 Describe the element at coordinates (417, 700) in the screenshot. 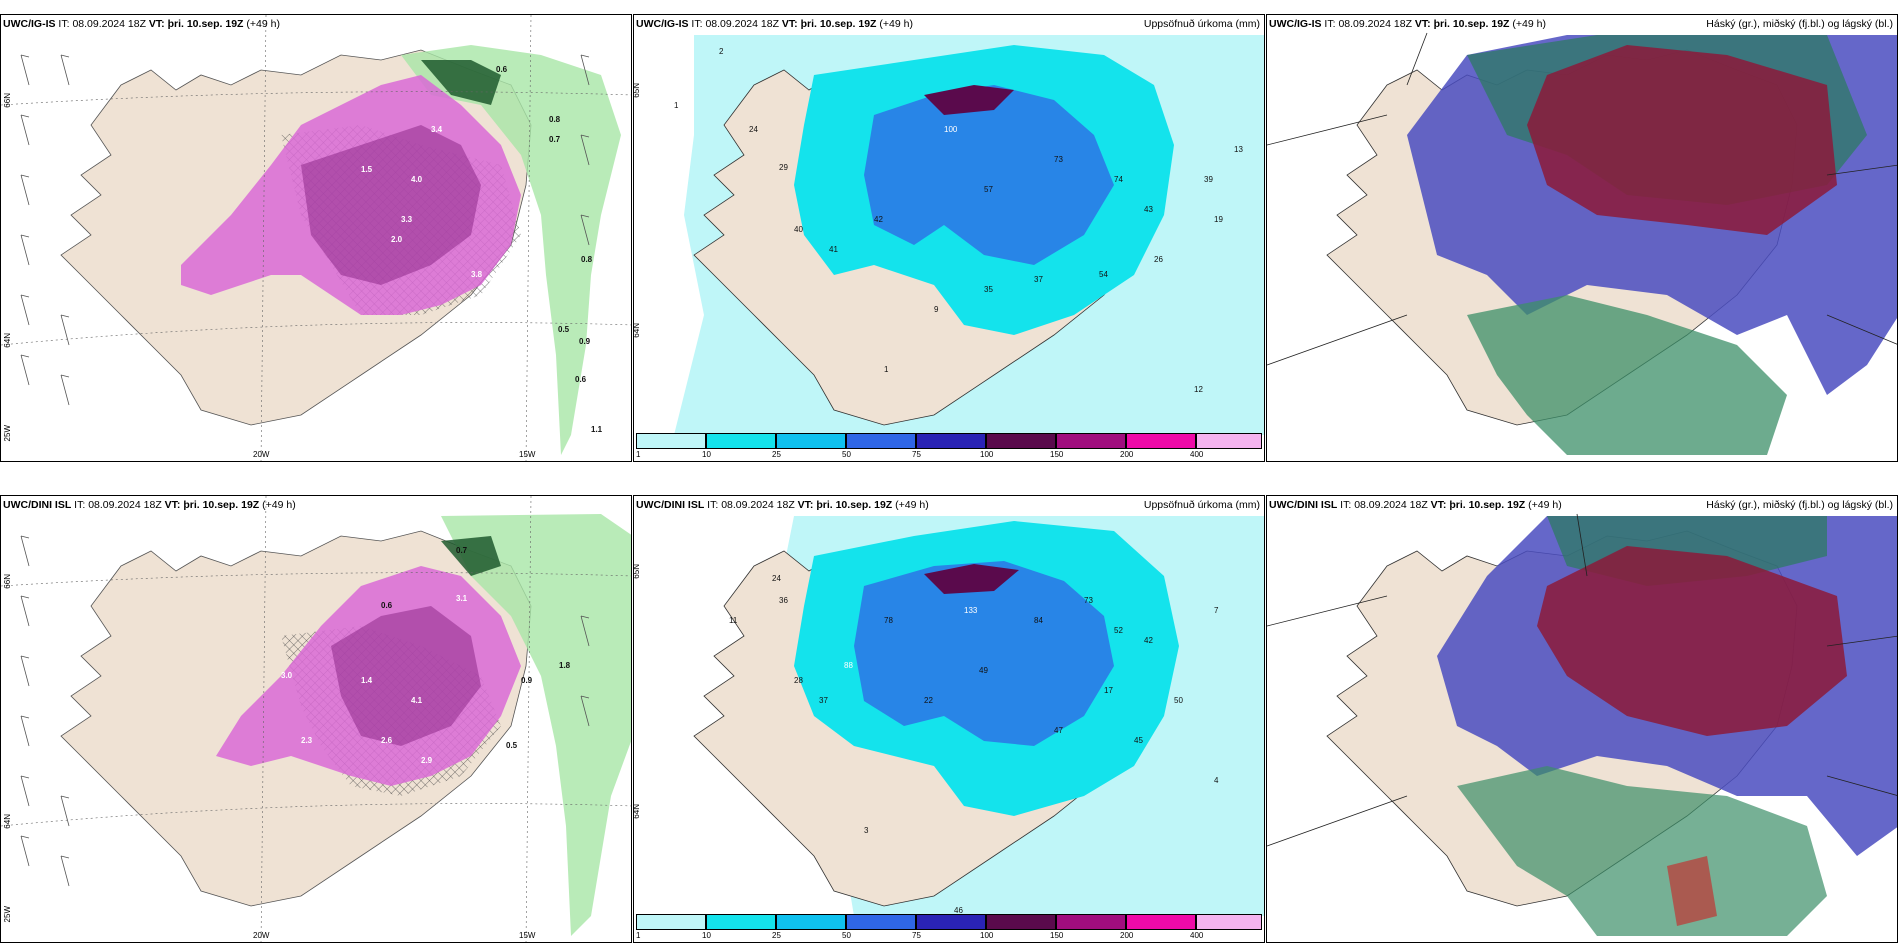

I see `snow-value: 4.1` at that location.